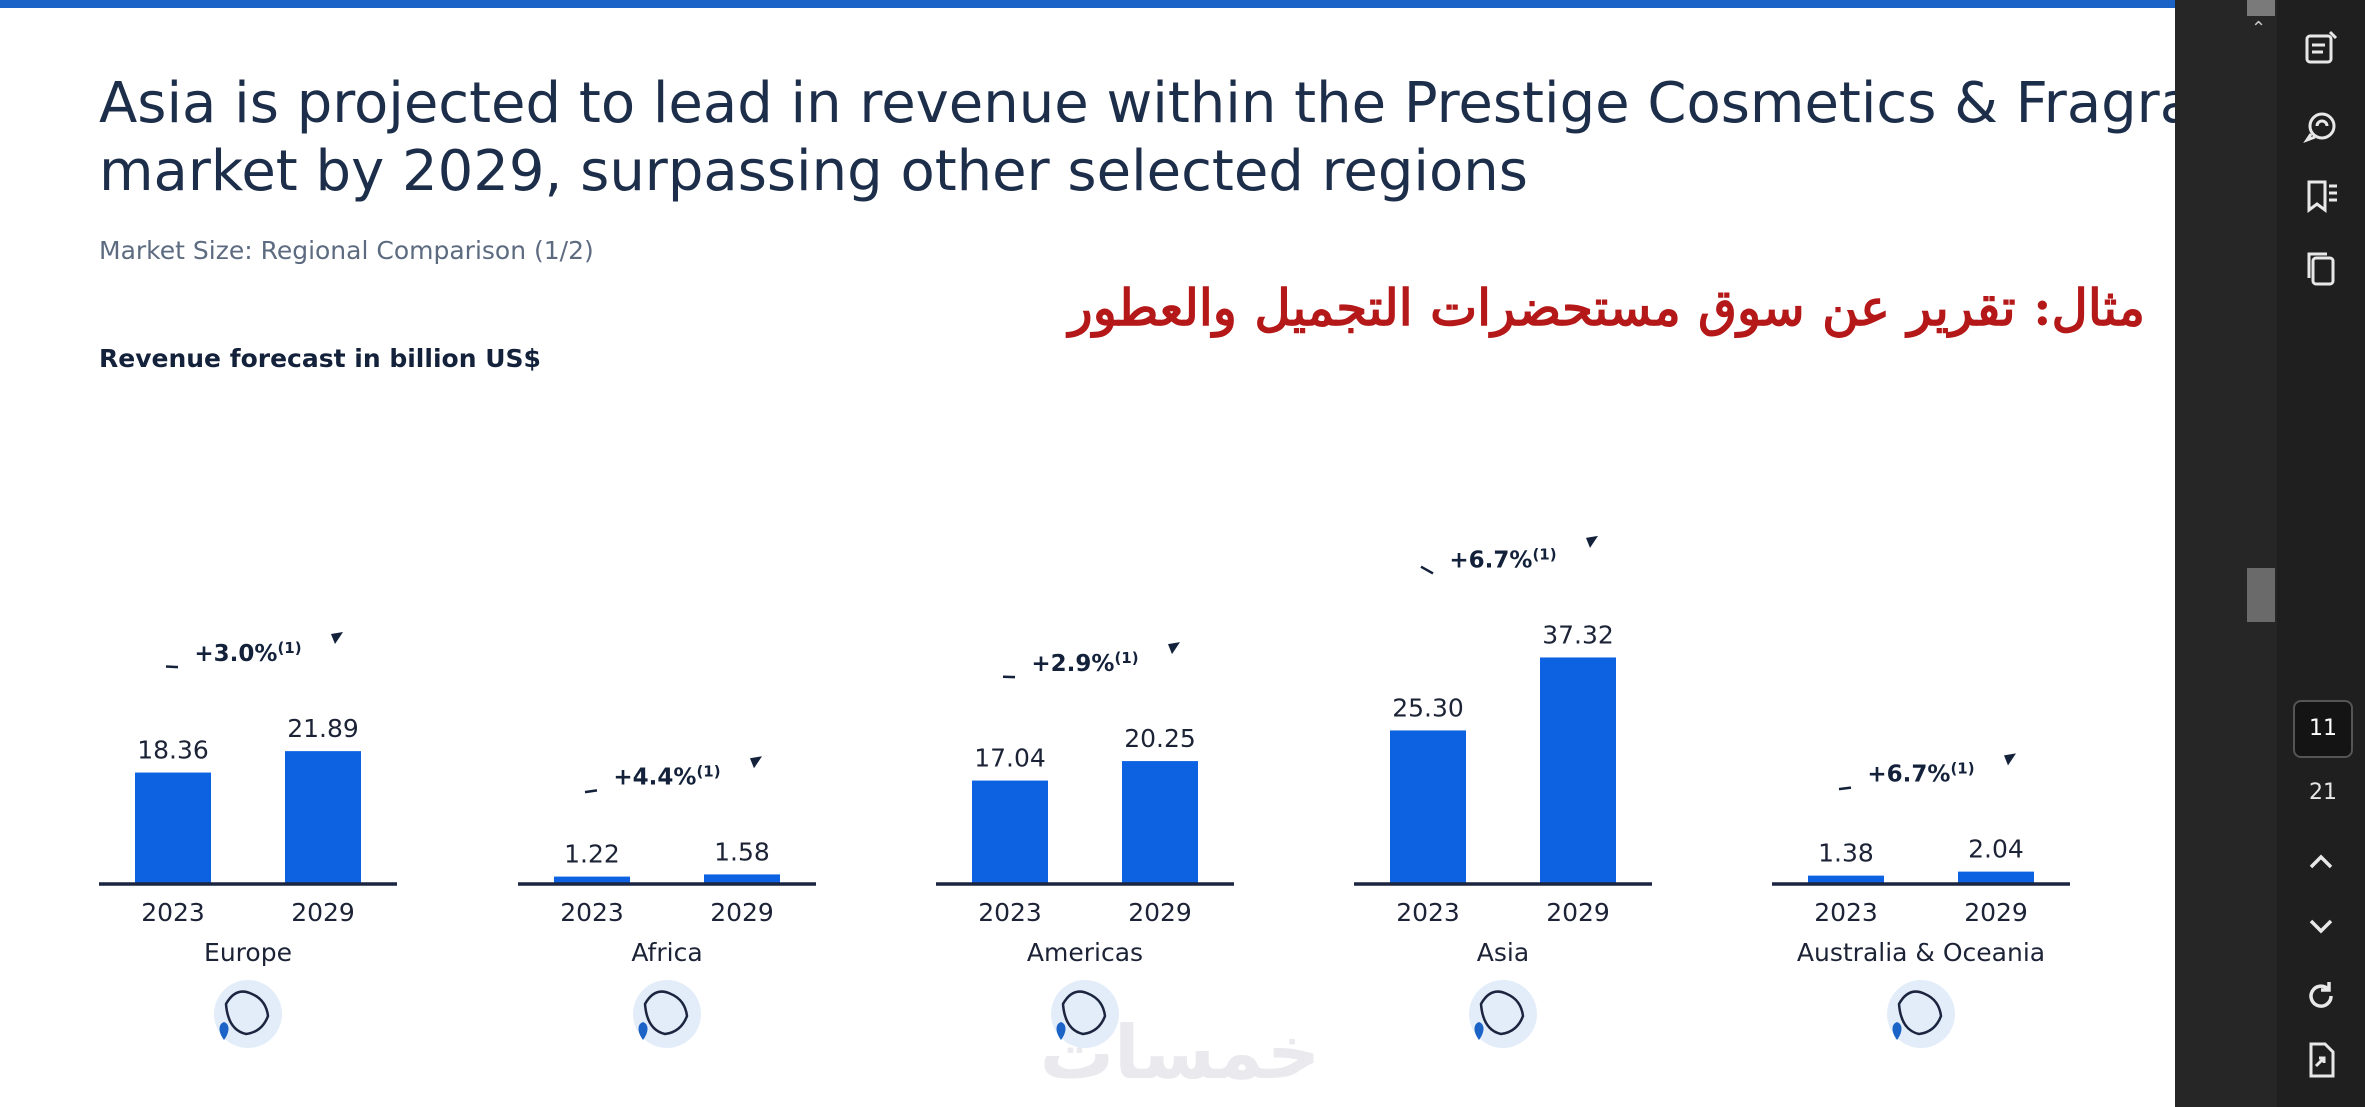 This screenshot has height=1107, width=2365. Describe the element at coordinates (1085, 845) in the screenshot. I see `chart-group-americas: 17.04 2023 20.25 2029 Americas +2.9%(1)` at that location.